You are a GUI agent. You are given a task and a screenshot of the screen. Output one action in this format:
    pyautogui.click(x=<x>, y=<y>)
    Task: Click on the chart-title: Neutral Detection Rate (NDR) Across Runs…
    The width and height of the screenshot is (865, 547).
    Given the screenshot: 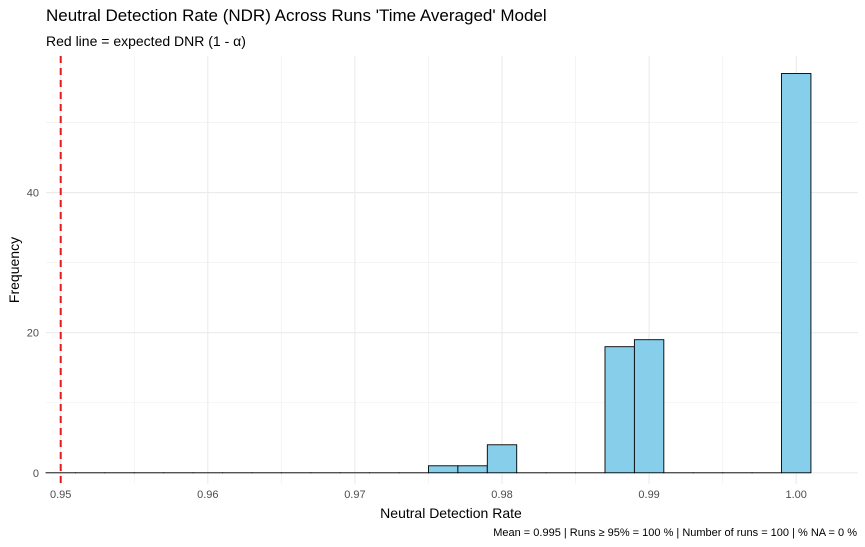 What is the action you would take?
    pyautogui.click(x=296, y=15)
    